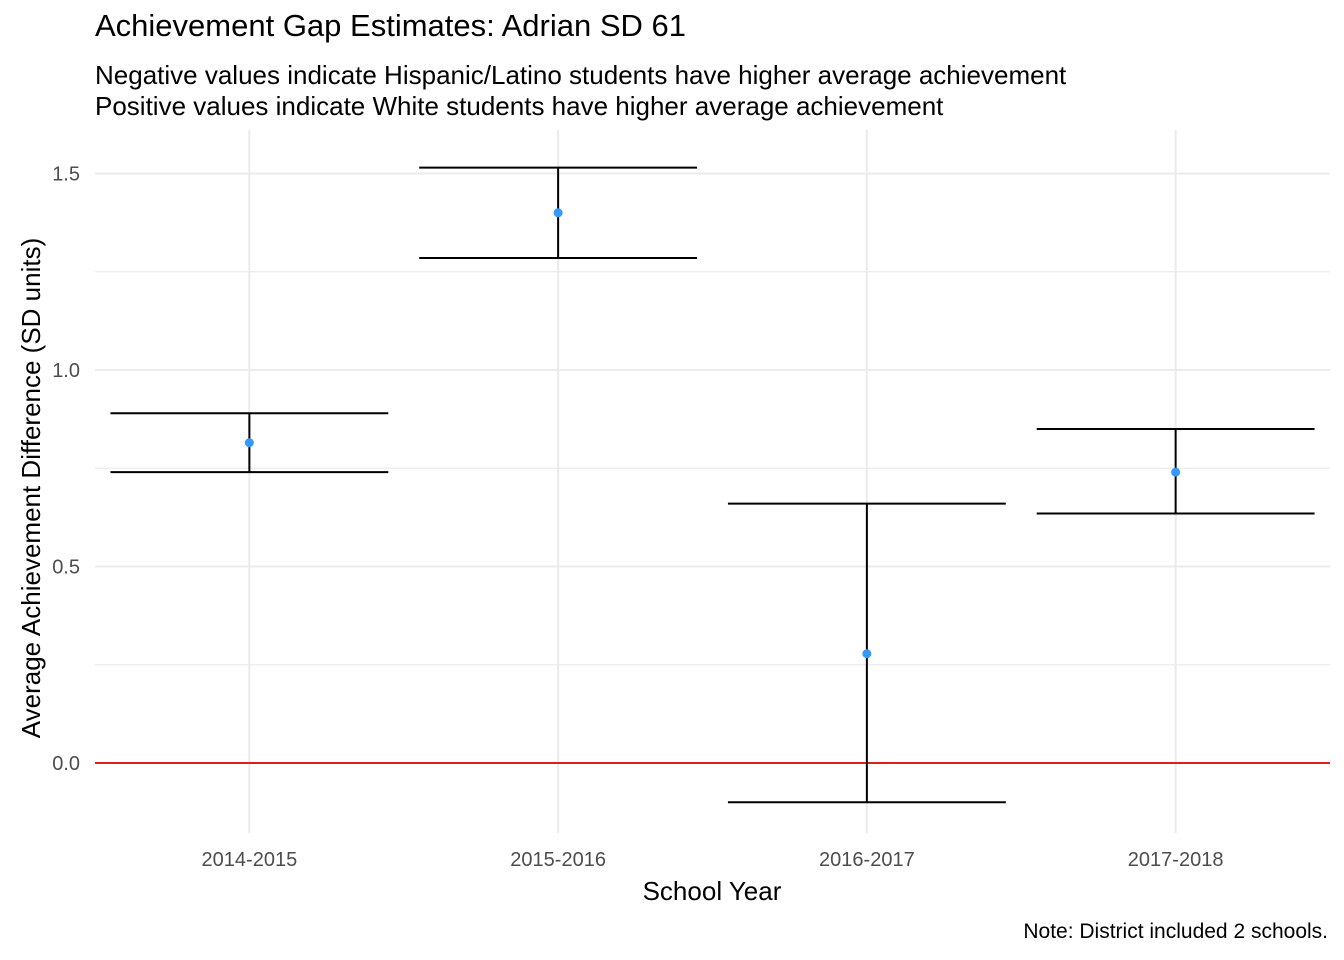 This screenshot has height=960, width=1344. What do you see at coordinates (66, 371) in the screenshot?
I see `y-tick-label: 1.0` at bounding box center [66, 371].